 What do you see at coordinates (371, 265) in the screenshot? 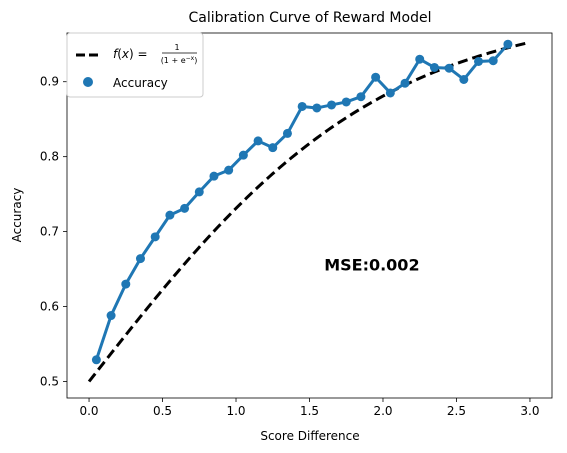
I see `mse-annotation: MSE:0.002` at bounding box center [371, 265].